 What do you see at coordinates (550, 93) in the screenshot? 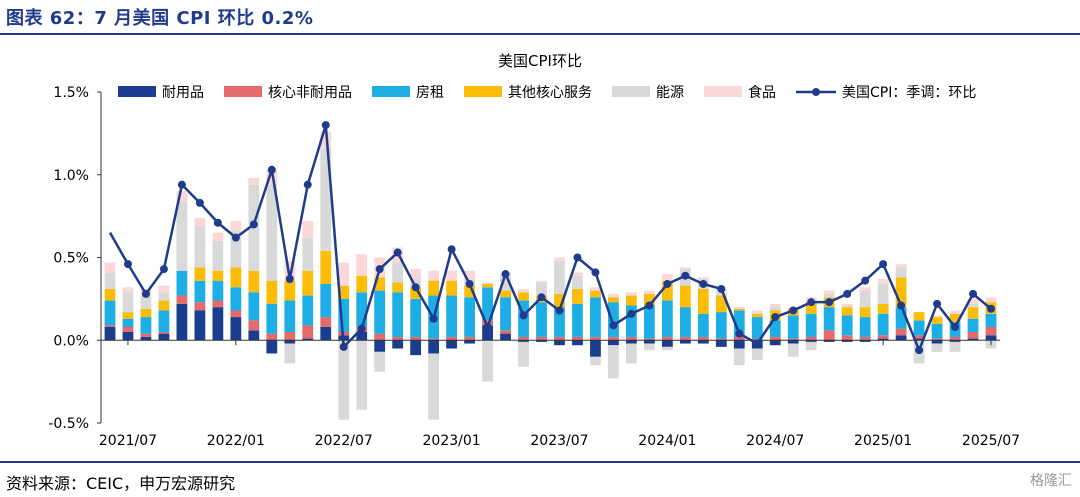
I see `legend-label: 其他核心服务` at bounding box center [550, 93].